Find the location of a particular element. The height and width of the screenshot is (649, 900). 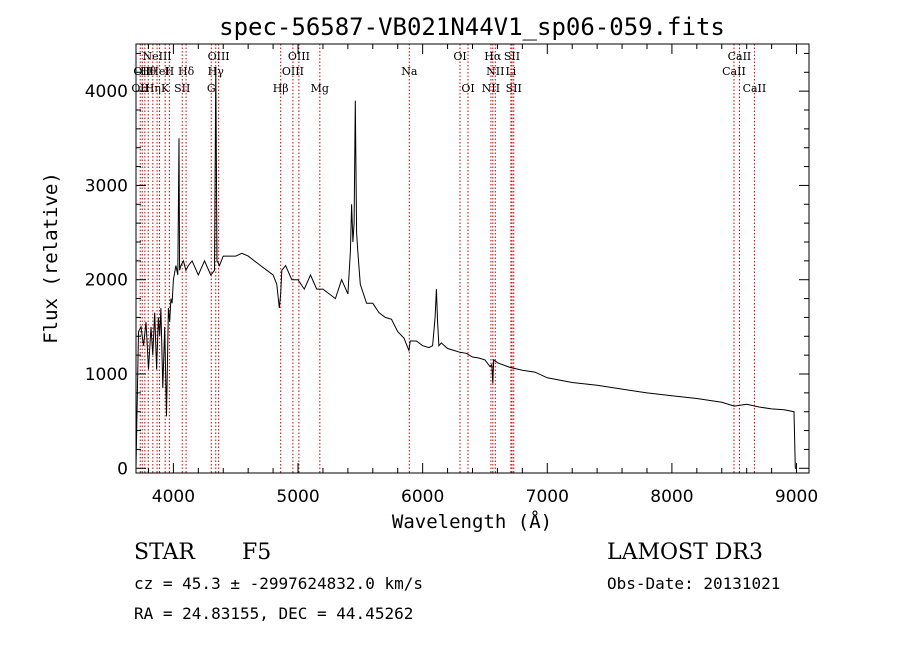

line-label-15: OIII is located at coordinates (293, 71).